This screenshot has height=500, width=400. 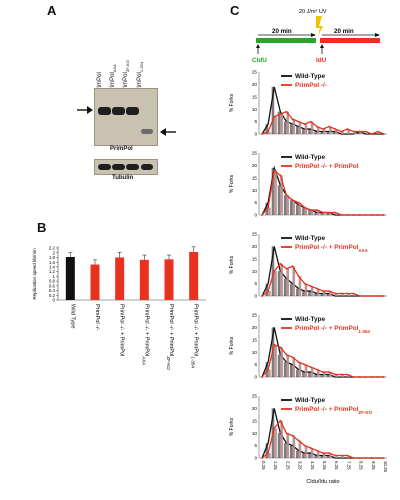 What do you see at coordinates (232, 426) in the screenshot?
I see `fork-y-axis-label-5: % Forks` at bounding box center [232, 426].